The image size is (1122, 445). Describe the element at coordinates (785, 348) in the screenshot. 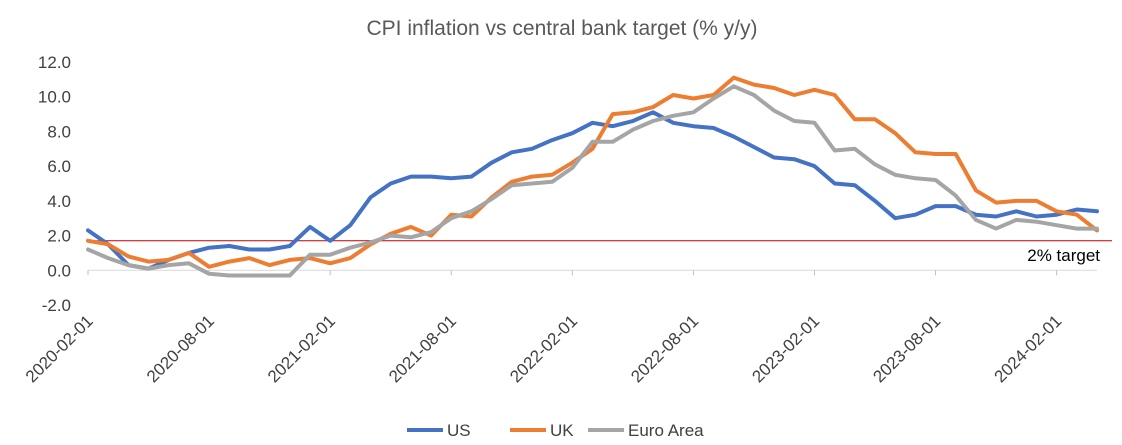

I see `x-tick-label: 2023-02-01` at that location.